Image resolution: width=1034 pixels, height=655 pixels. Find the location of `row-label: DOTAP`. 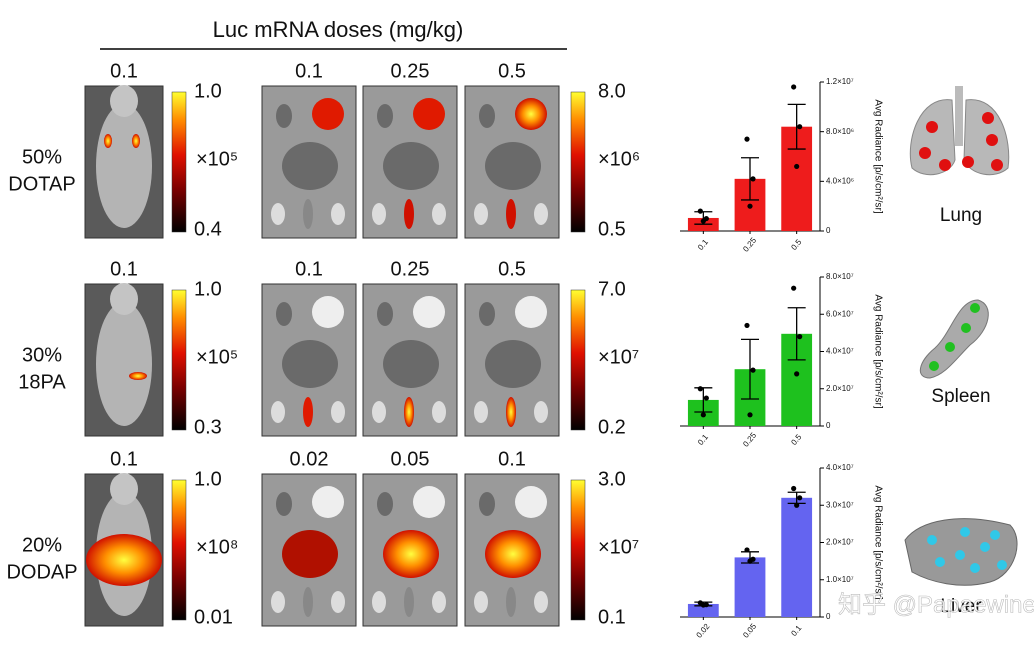

row-label: DOTAP is located at coordinates (41, 184).